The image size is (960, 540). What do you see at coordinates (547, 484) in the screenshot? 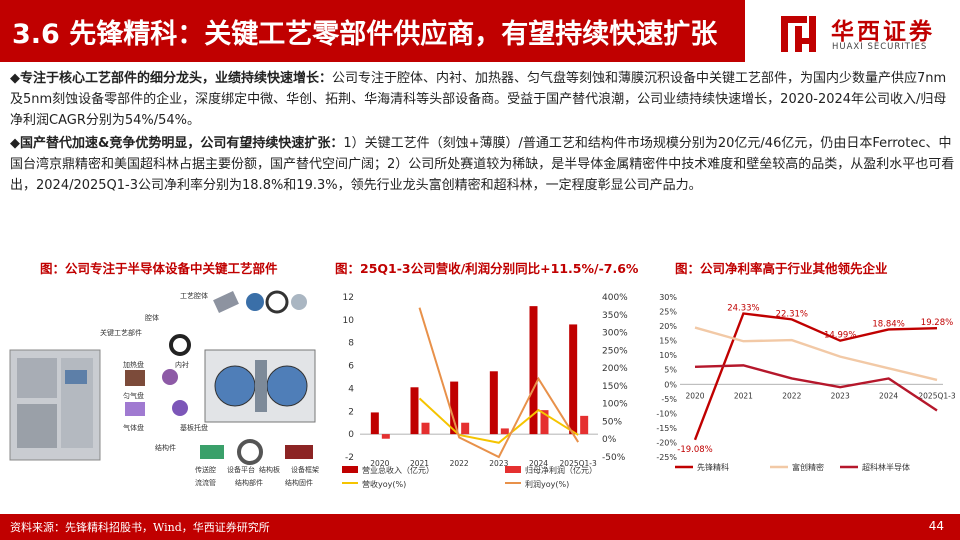
I see `legend-label: 利润yoy(%)` at bounding box center [547, 484].